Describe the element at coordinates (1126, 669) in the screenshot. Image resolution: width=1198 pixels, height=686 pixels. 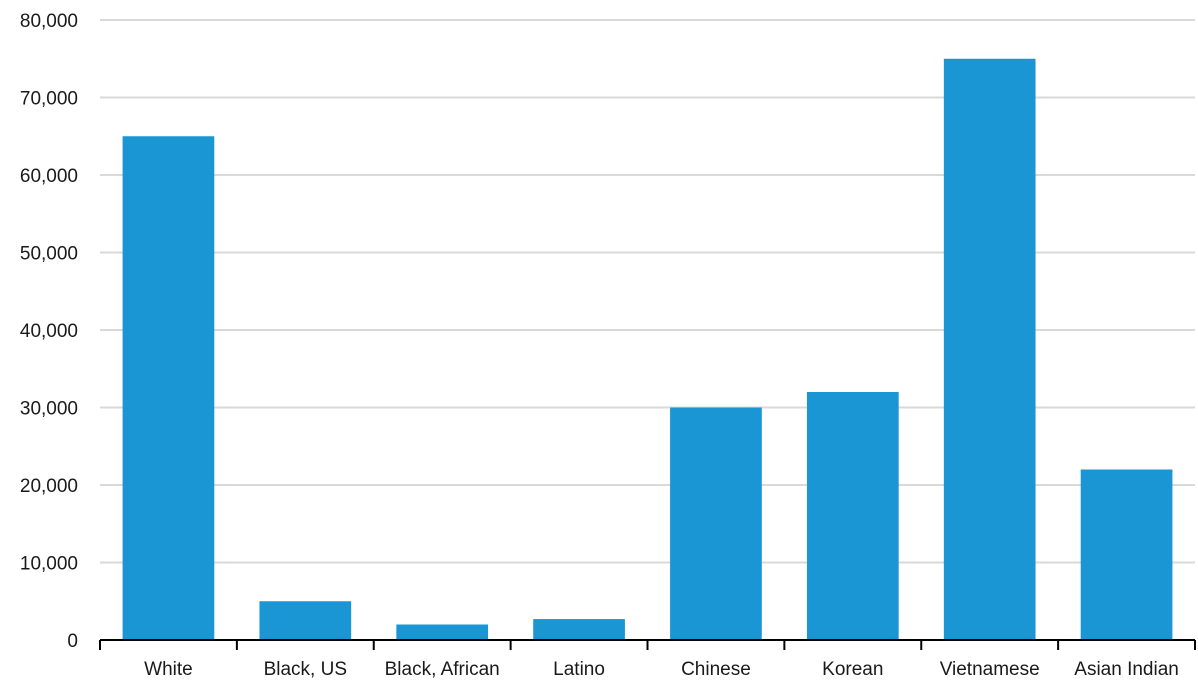
I see `x-tick-label: Asian Indian` at that location.